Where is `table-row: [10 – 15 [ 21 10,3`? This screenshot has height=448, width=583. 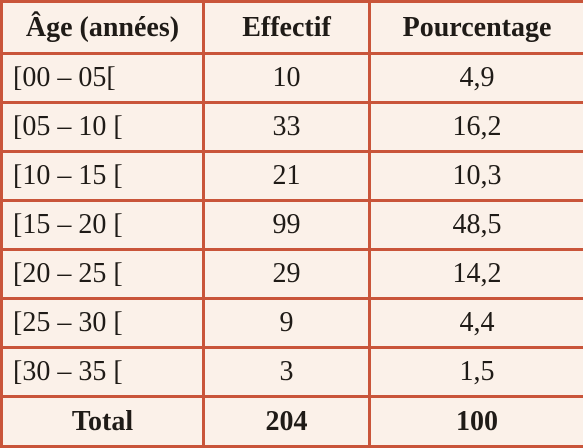 table-row: [10 – 15 [ 21 10,3 is located at coordinates (292, 176).